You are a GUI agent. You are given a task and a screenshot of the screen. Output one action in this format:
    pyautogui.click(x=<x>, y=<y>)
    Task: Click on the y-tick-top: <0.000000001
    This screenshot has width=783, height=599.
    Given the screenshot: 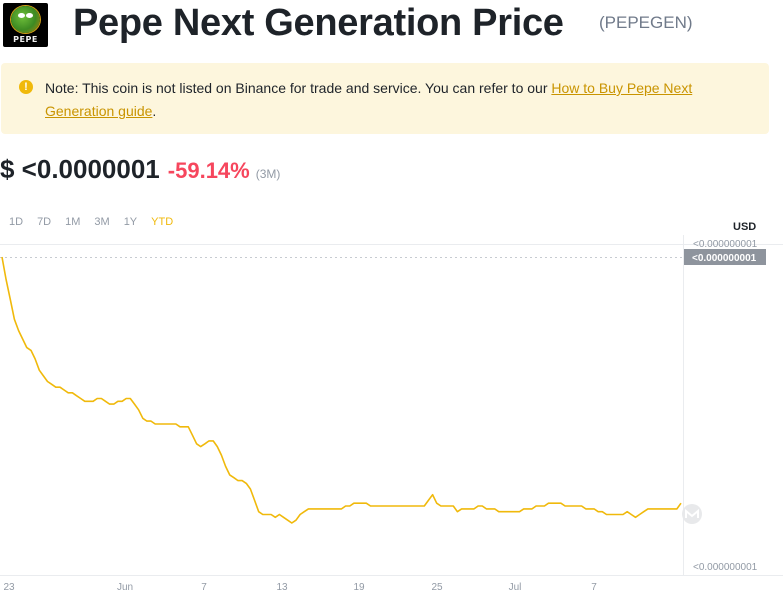 What is the action you would take?
    pyautogui.click(x=725, y=244)
    